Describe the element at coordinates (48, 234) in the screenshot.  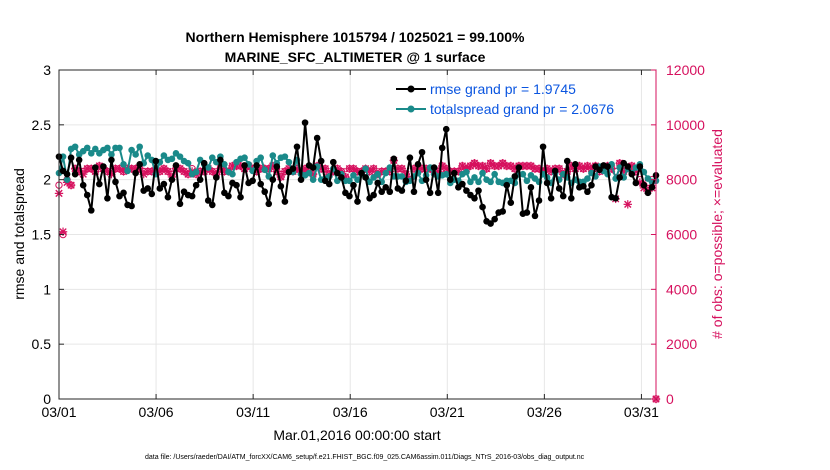
I see `left-axis-ticks: 0 0.5 1 1.5 2 2.5 3` at that location.